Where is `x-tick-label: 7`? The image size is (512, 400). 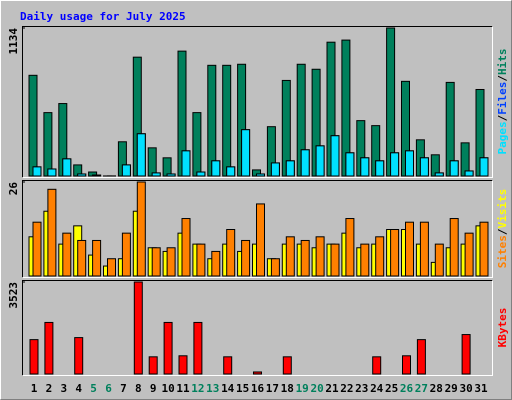
x-tick-label: 7 is located at coordinates (123, 388).